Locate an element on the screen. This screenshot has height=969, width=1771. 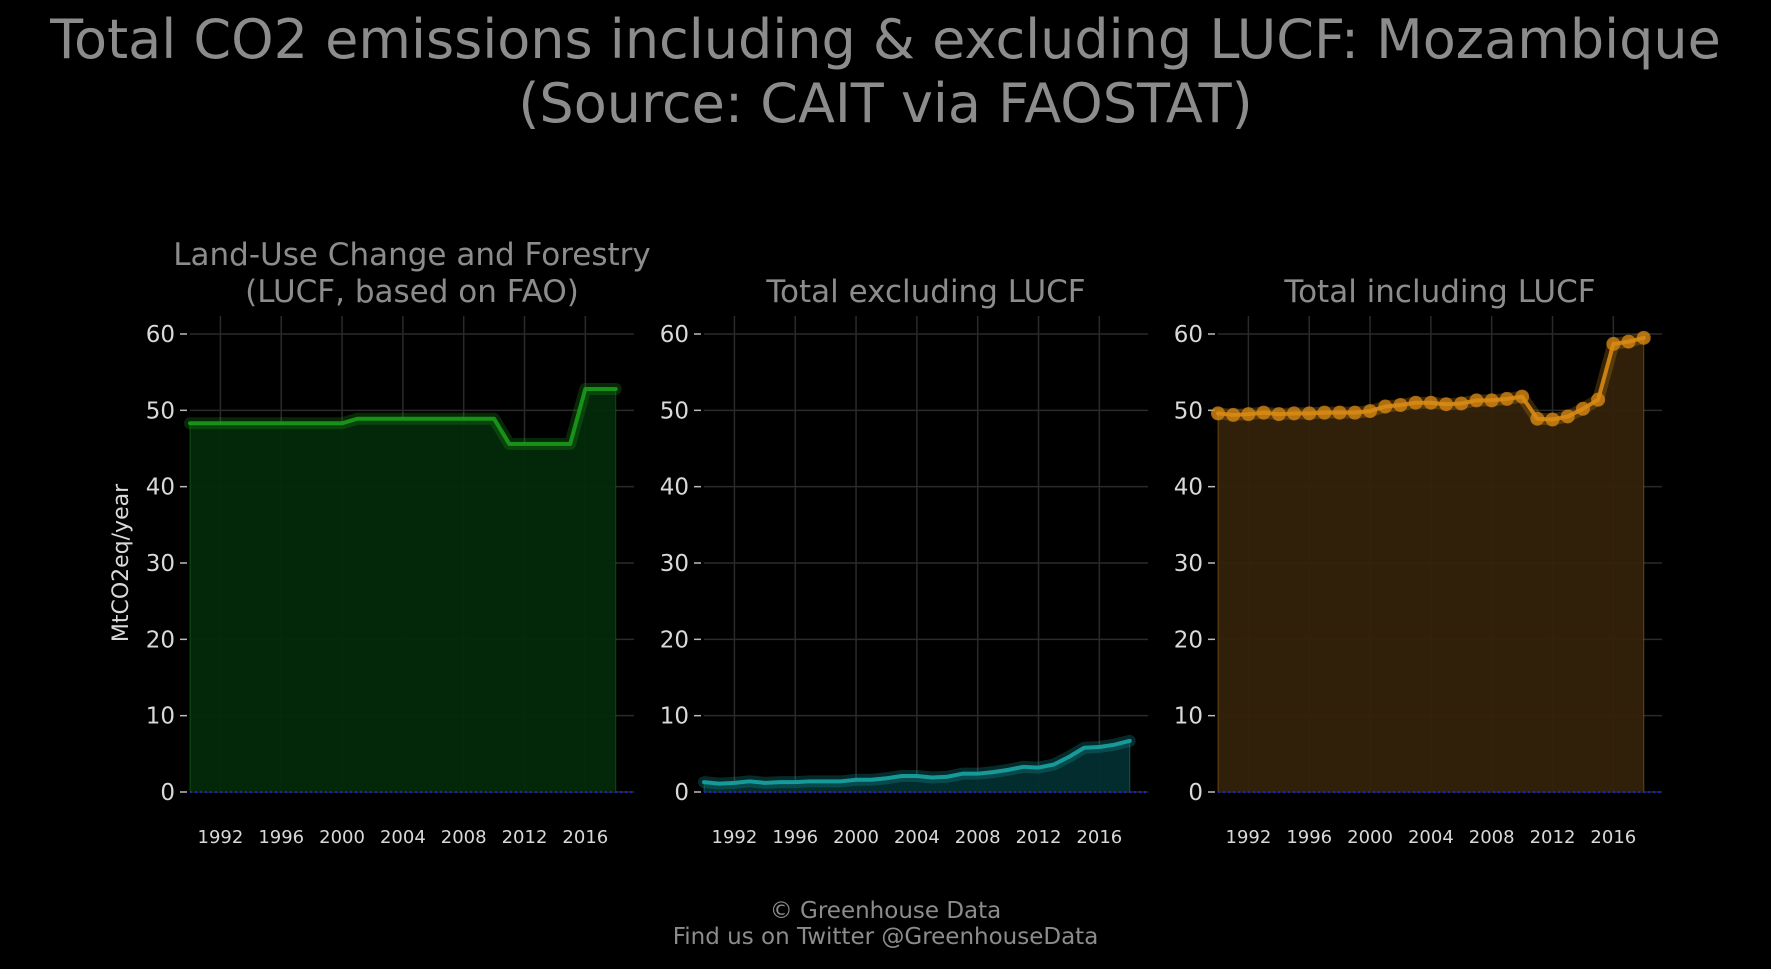
subplot-title-line: Total including LUCF is located at coordinates (1439, 292).